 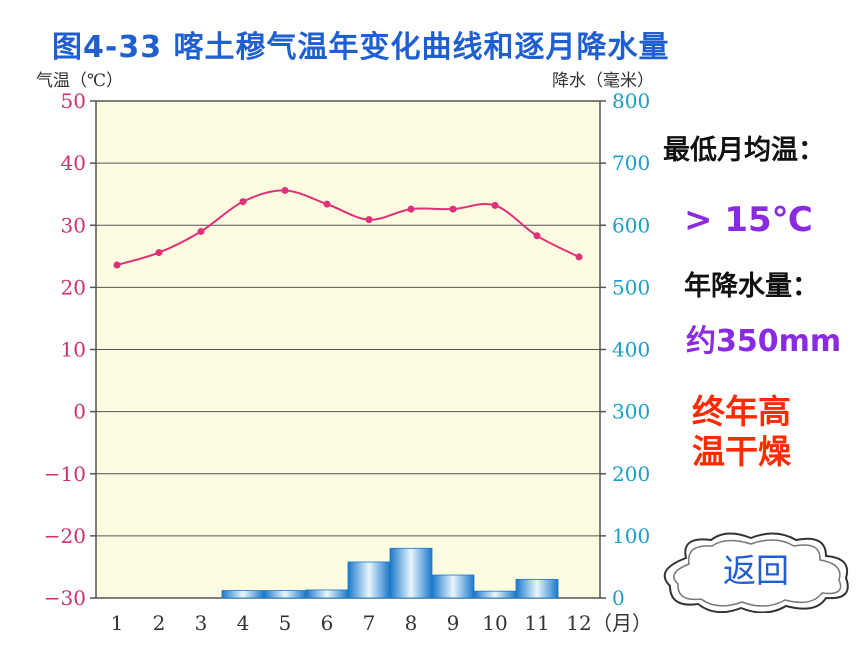 I want to click on left-tick-label: 50, so click(x=73, y=101).